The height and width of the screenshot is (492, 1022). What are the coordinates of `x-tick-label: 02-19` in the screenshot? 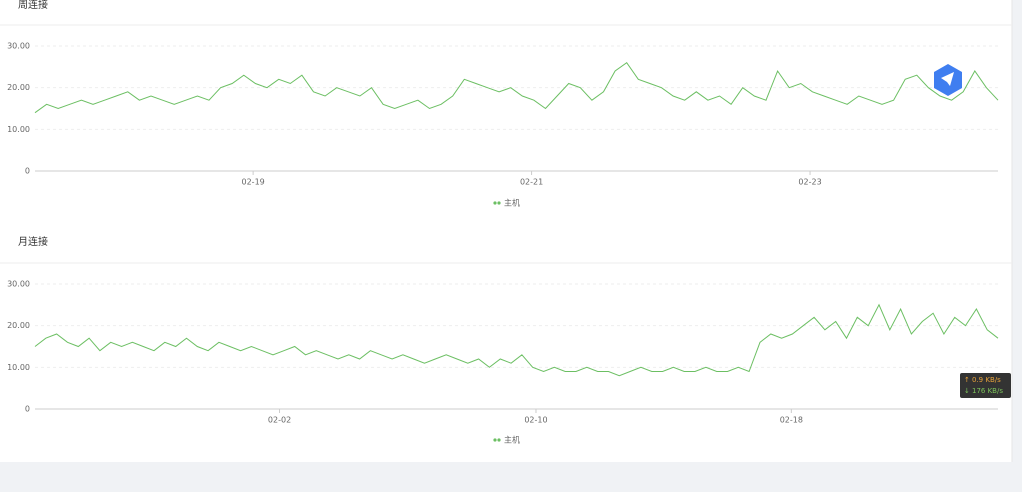 It's located at (253, 182).